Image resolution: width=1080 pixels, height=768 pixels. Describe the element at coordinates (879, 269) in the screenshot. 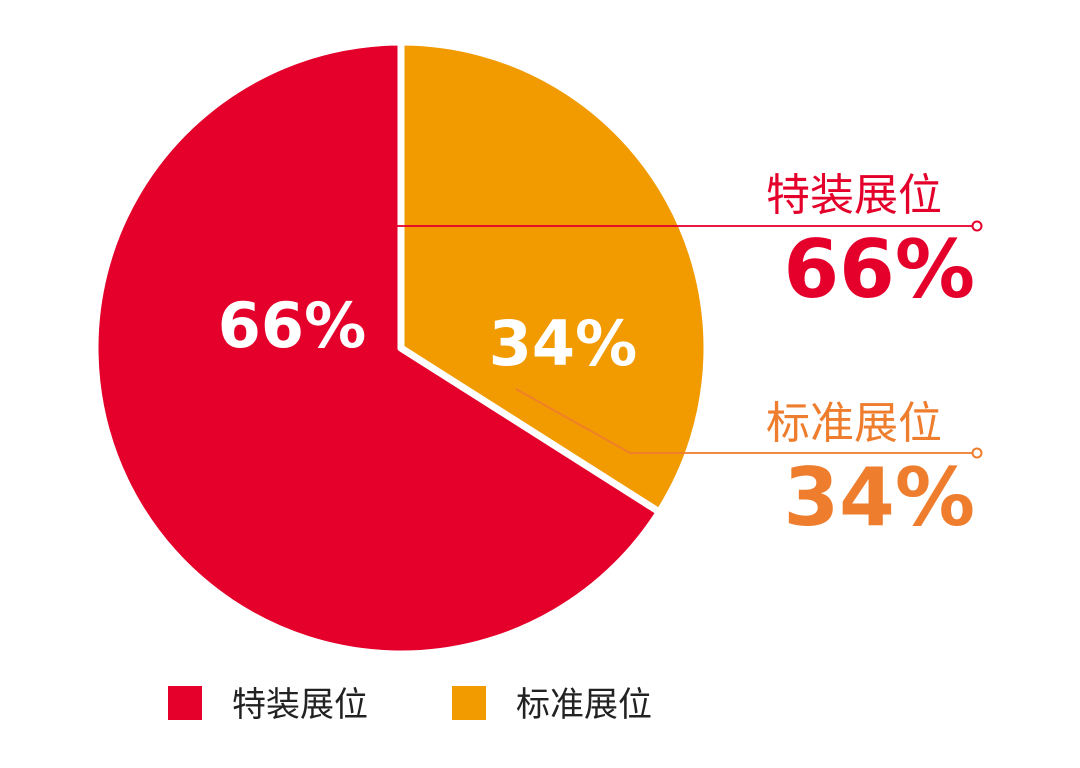

I see `callout-value-0: 66%` at that location.